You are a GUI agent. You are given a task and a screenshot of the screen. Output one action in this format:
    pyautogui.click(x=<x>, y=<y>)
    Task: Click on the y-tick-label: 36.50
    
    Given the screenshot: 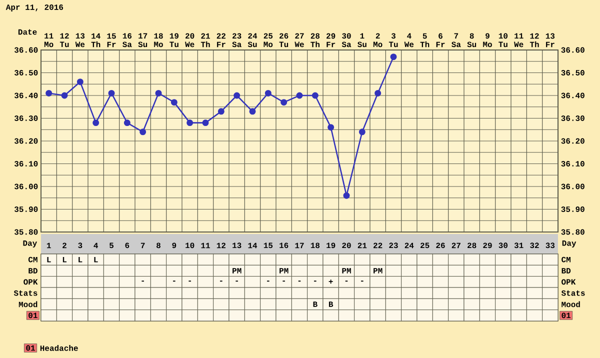 What is the action you would take?
    pyautogui.click(x=26, y=73)
    